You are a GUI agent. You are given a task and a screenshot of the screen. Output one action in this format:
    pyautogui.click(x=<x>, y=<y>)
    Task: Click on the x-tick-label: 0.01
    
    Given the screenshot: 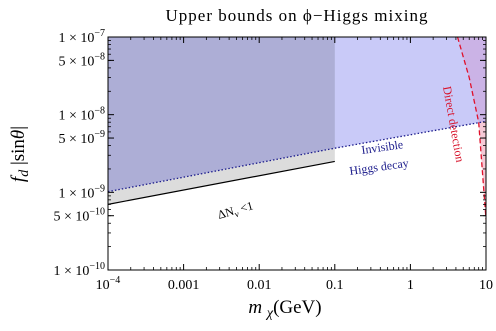 What is the action you would take?
    pyautogui.click(x=259, y=285)
    